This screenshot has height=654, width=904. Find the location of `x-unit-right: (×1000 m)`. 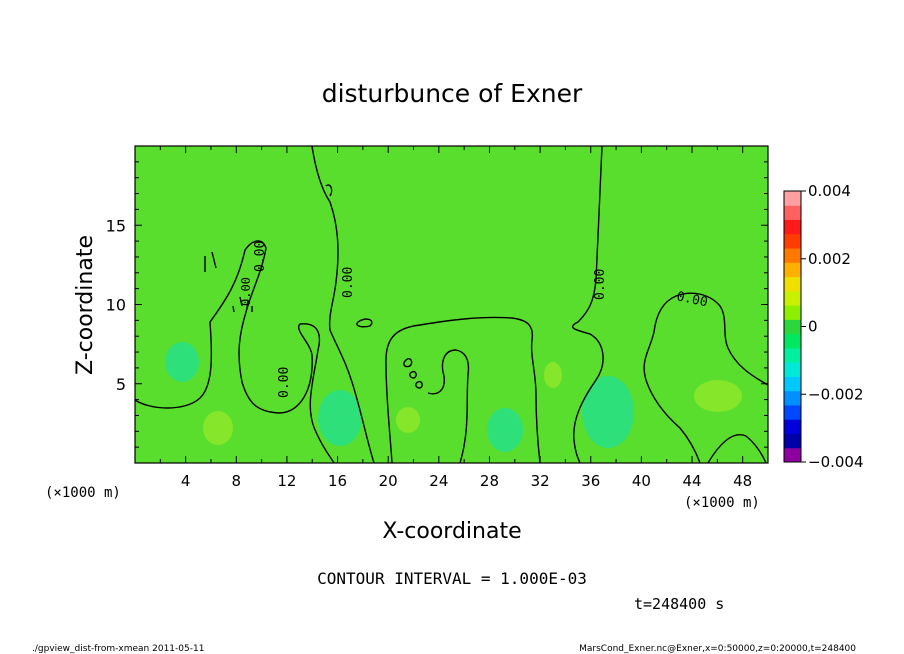

x-unit-right: (×1000 m) is located at coordinates (722, 503).